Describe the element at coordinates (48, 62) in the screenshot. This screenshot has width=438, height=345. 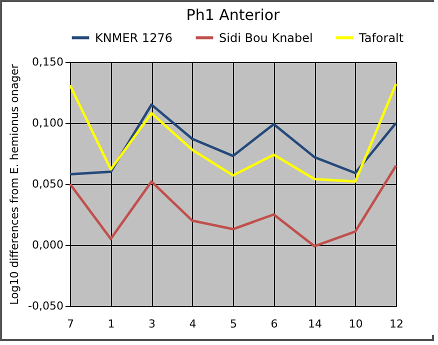
I see `y-tick-label: 0,150` at that location.